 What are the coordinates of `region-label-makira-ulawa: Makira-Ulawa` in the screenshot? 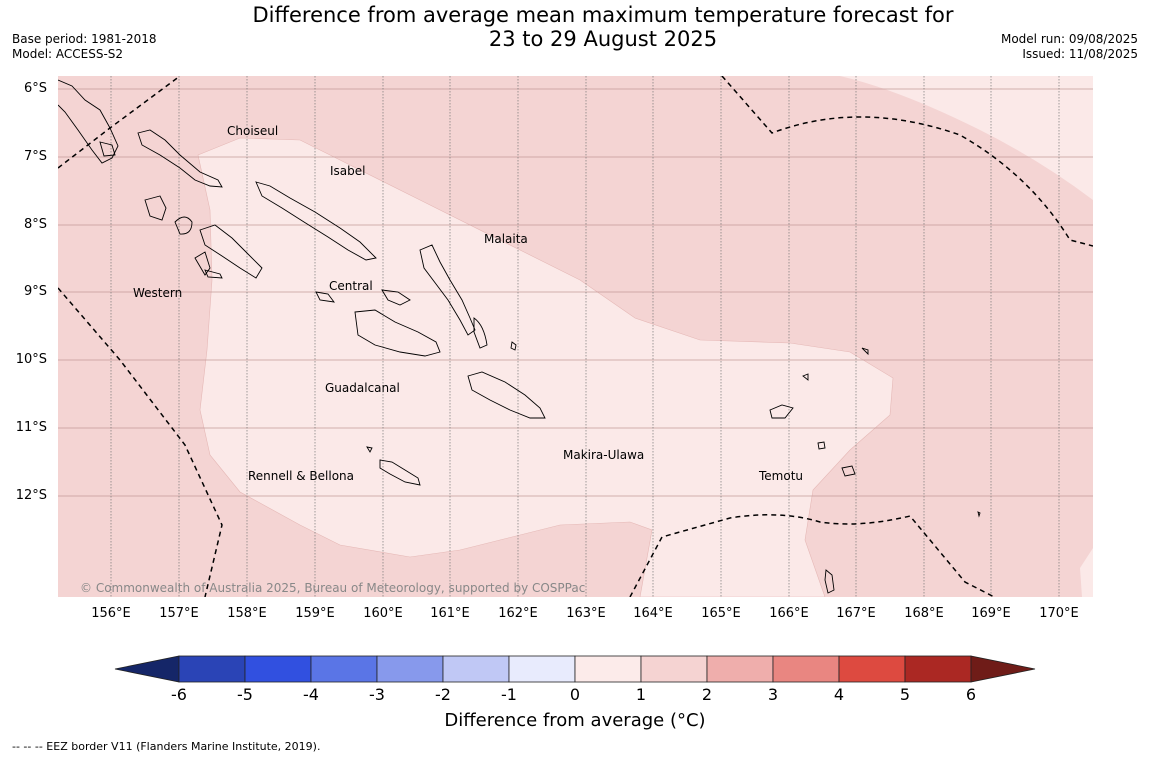 It's located at (603, 455).